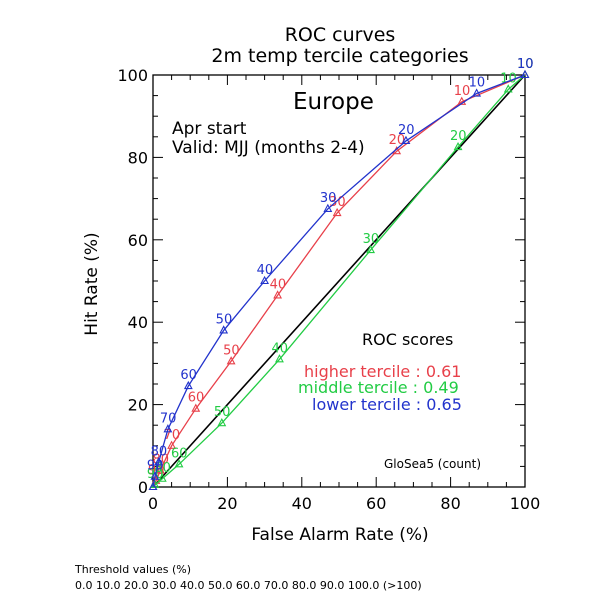 The image size is (600, 600). Describe the element at coordinates (525, 503) in the screenshot. I see `x-tick-label: 100` at that location.